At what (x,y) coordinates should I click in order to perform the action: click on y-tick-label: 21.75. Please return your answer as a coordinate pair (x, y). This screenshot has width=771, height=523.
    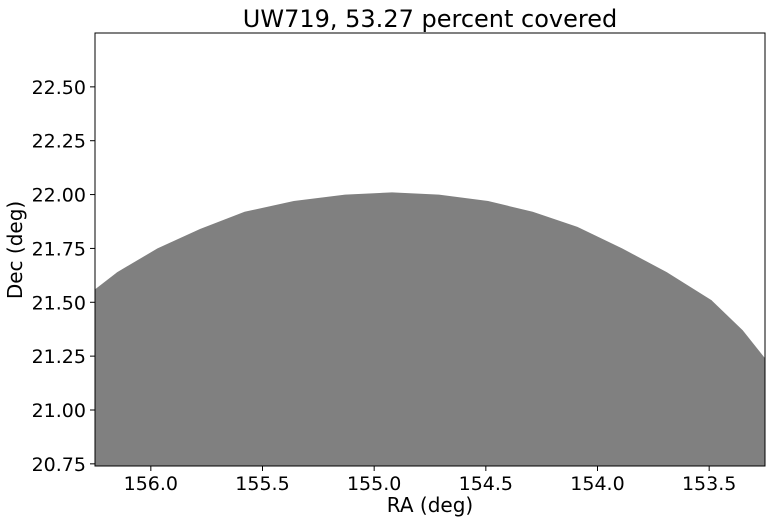
    Looking at the image, I should click on (59, 249).